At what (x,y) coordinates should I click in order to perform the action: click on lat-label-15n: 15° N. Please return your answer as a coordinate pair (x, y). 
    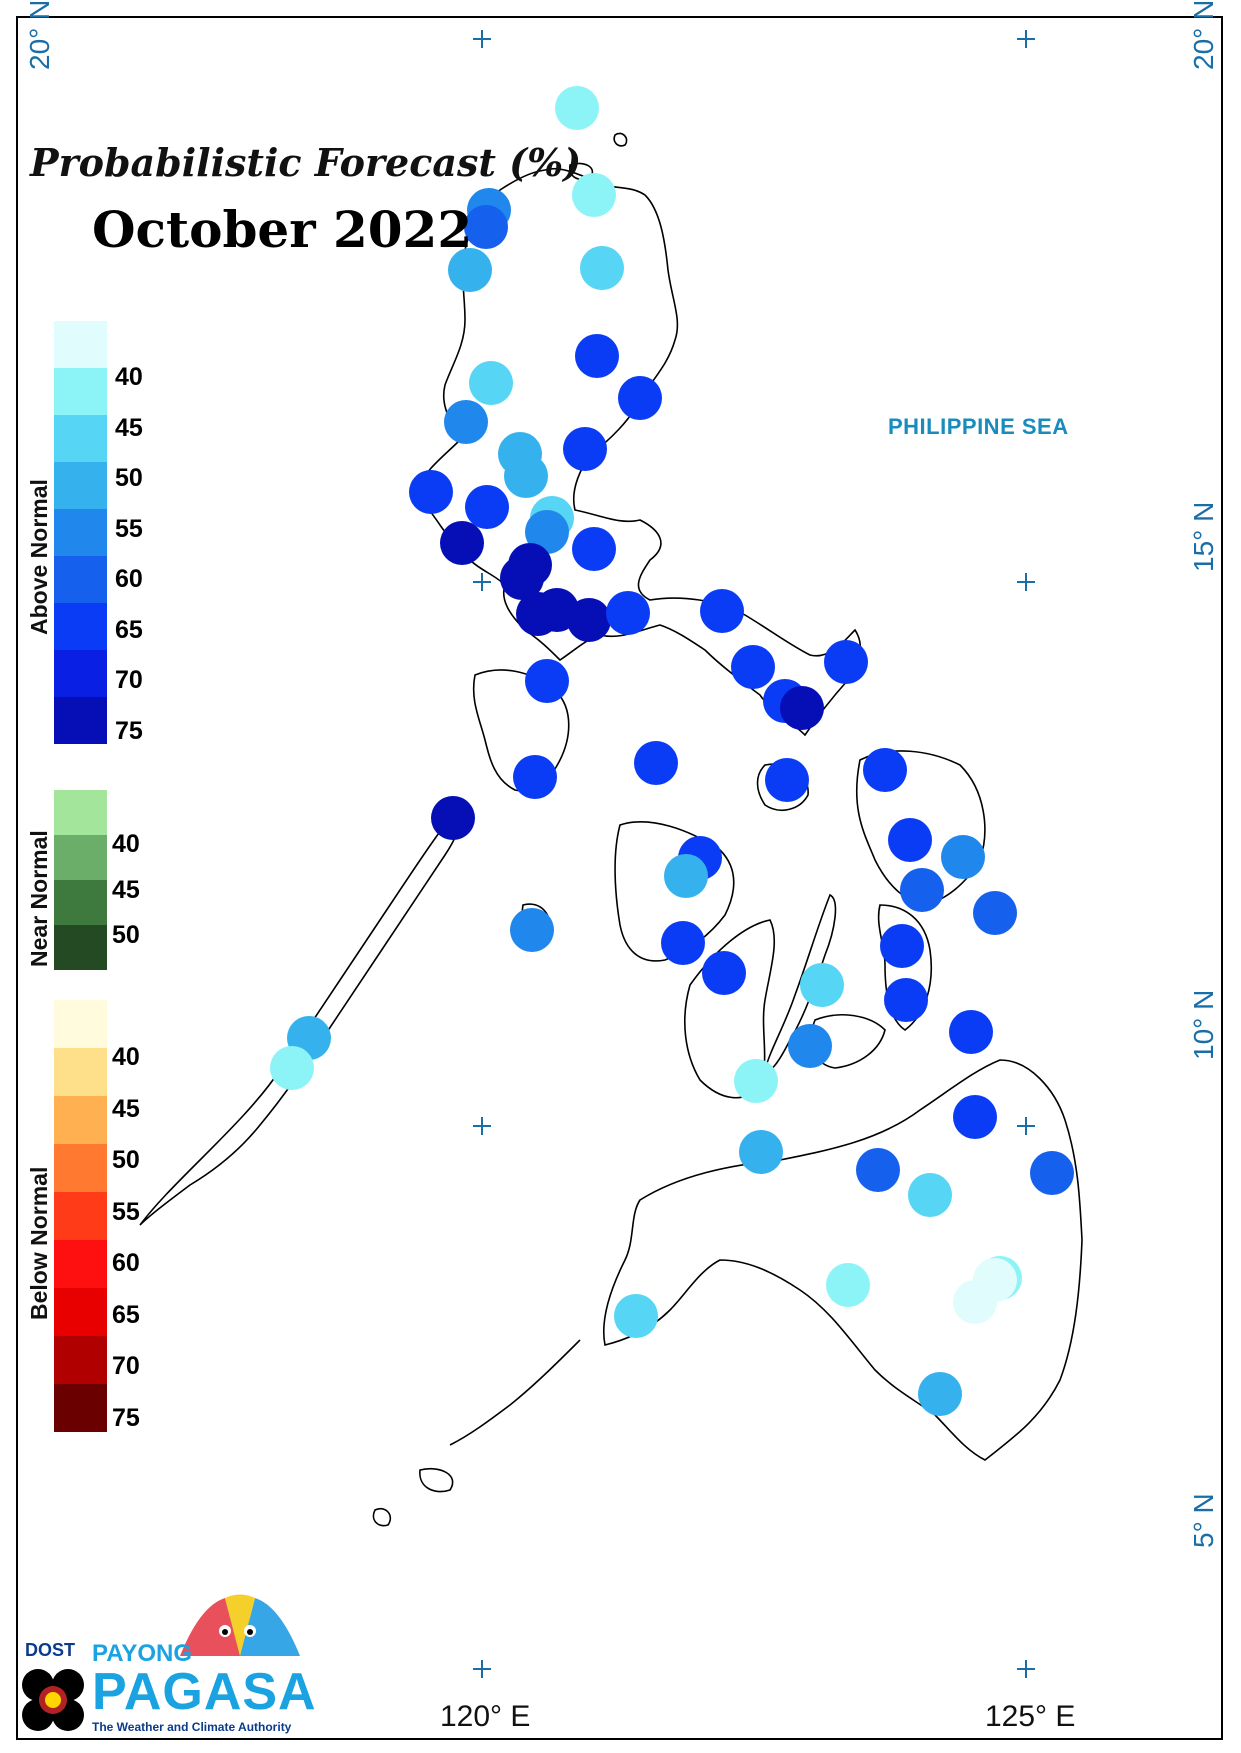
    Looking at the image, I should click on (1203, 536).